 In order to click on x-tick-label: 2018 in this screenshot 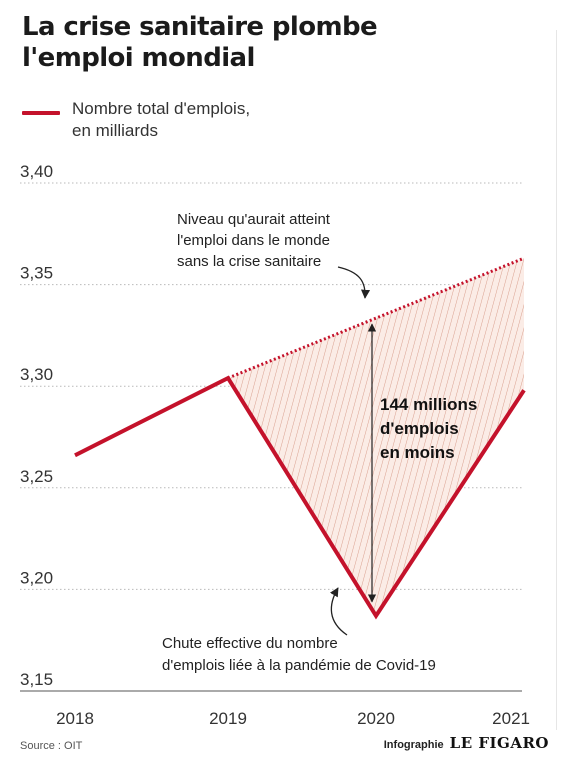, I will do `click(75, 718)`.